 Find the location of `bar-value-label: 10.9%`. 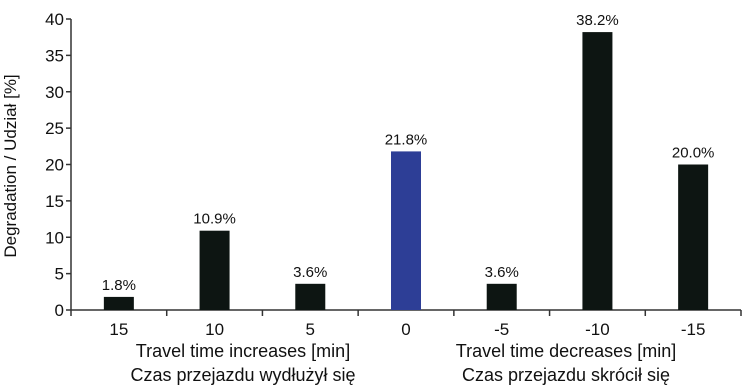

bar-value-label: 10.9% is located at coordinates (214, 219).